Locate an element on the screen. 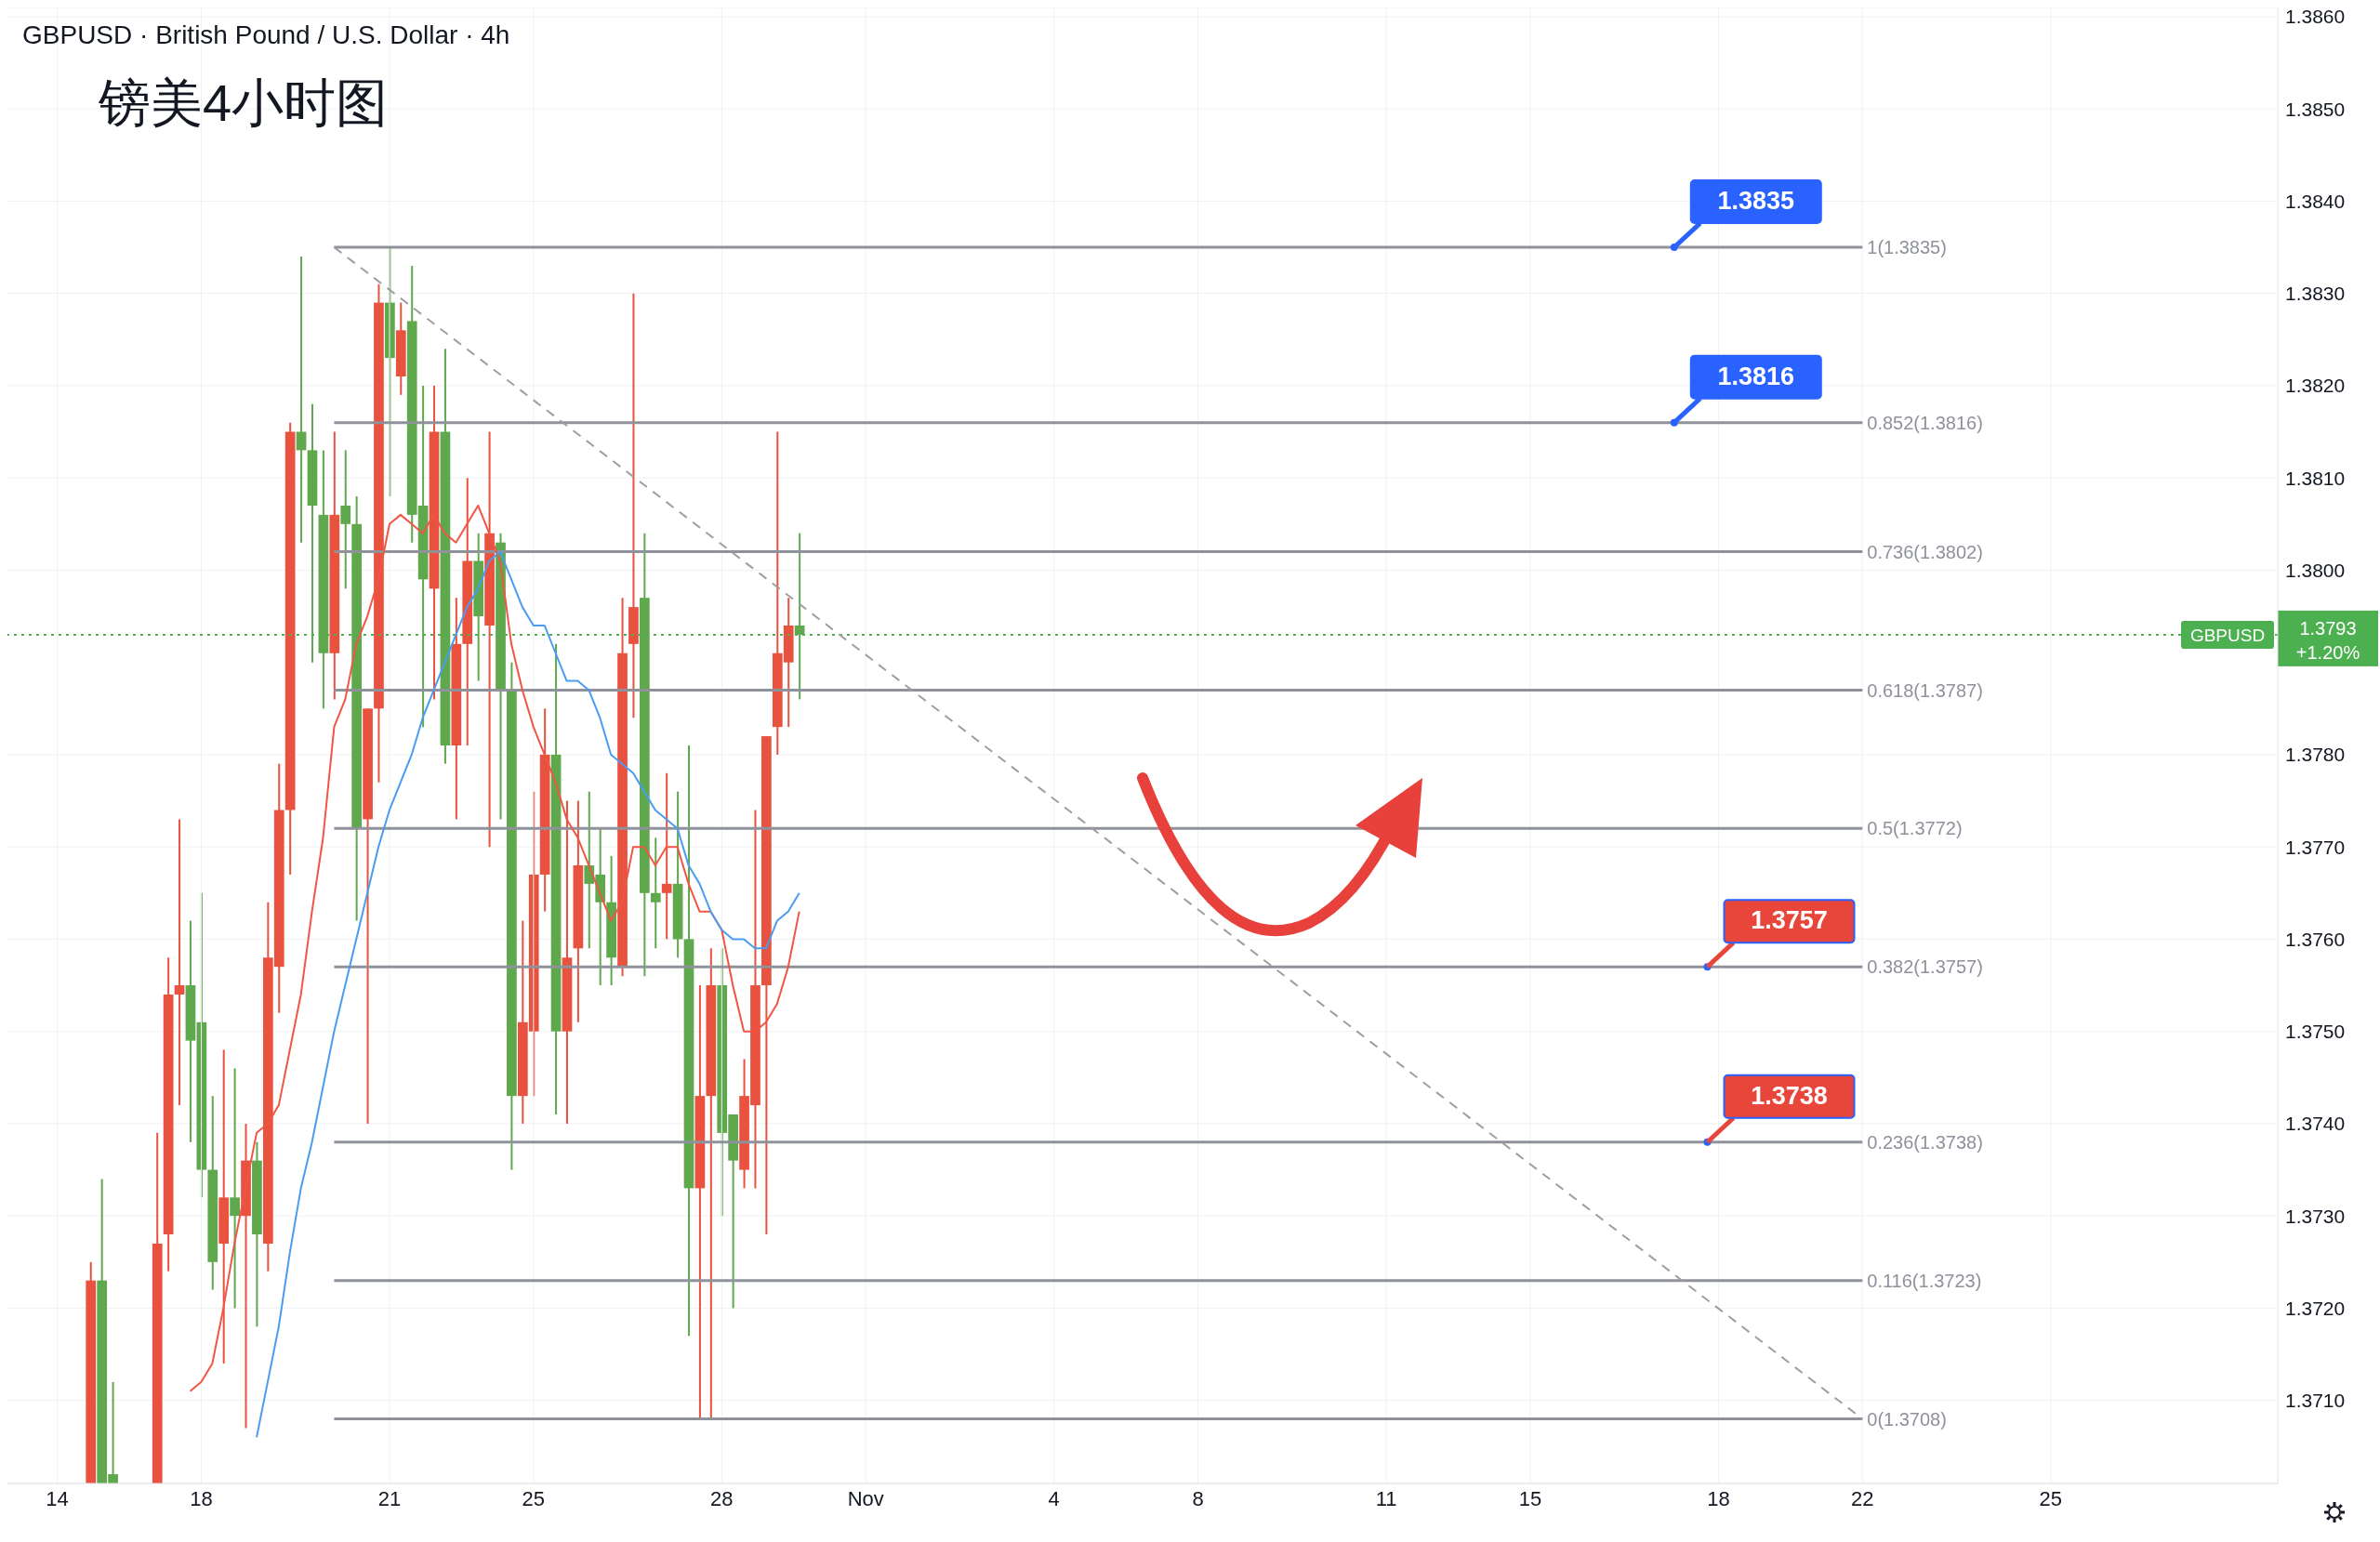  x-tick-label: 14 is located at coordinates (57, 1498).